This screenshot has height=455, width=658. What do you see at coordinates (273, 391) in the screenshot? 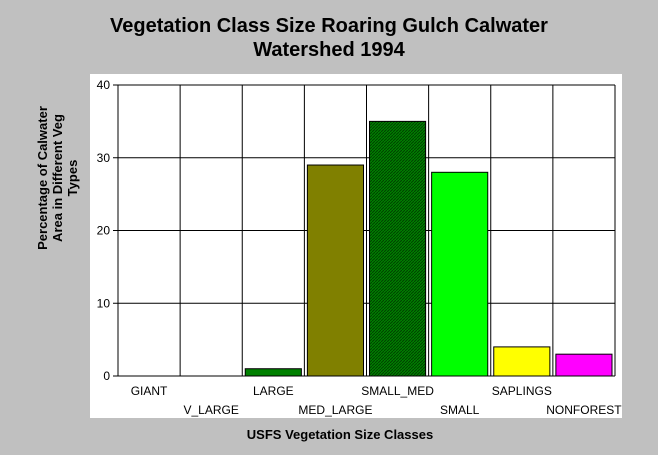
I see `x-tick-label: LARGE` at bounding box center [273, 391].